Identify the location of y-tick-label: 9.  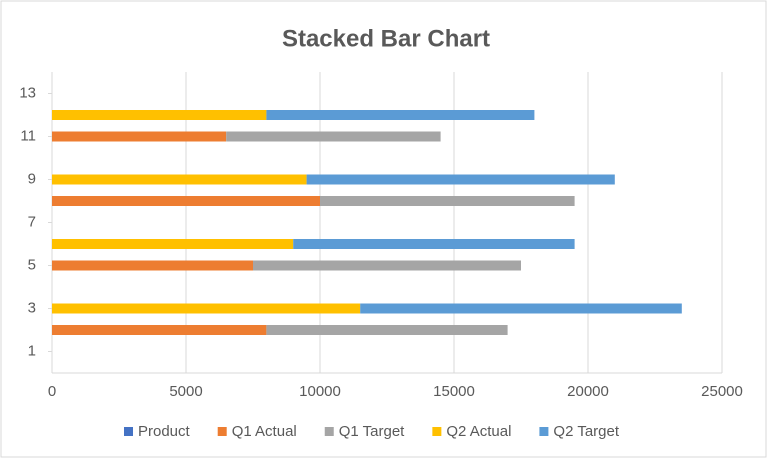
(32, 178).